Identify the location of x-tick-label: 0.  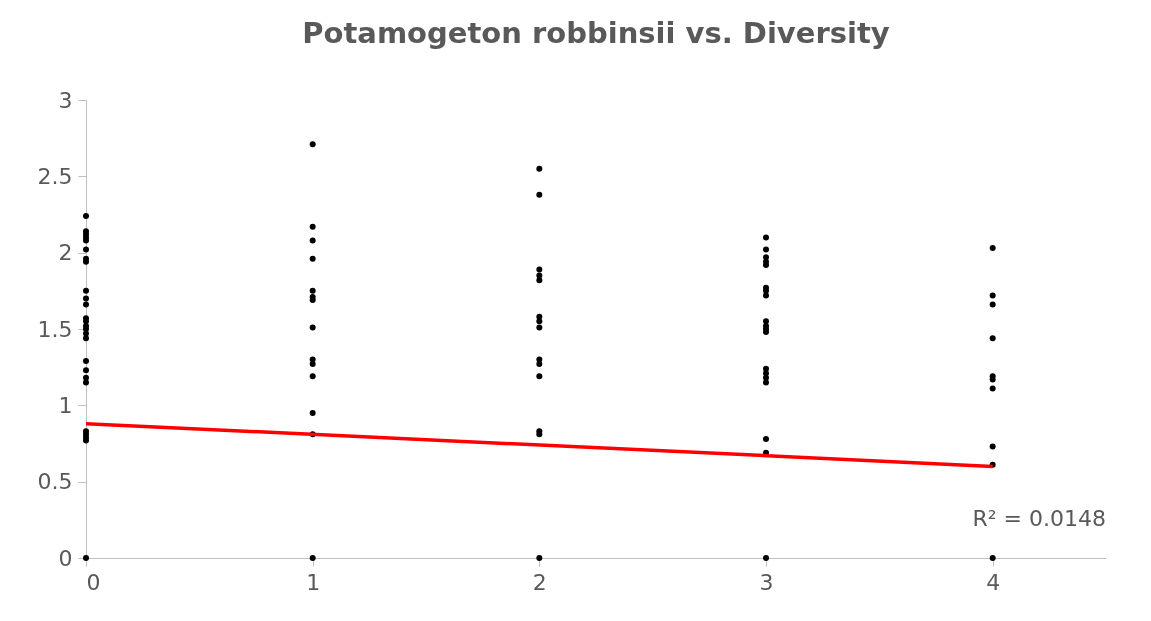
(93, 582).